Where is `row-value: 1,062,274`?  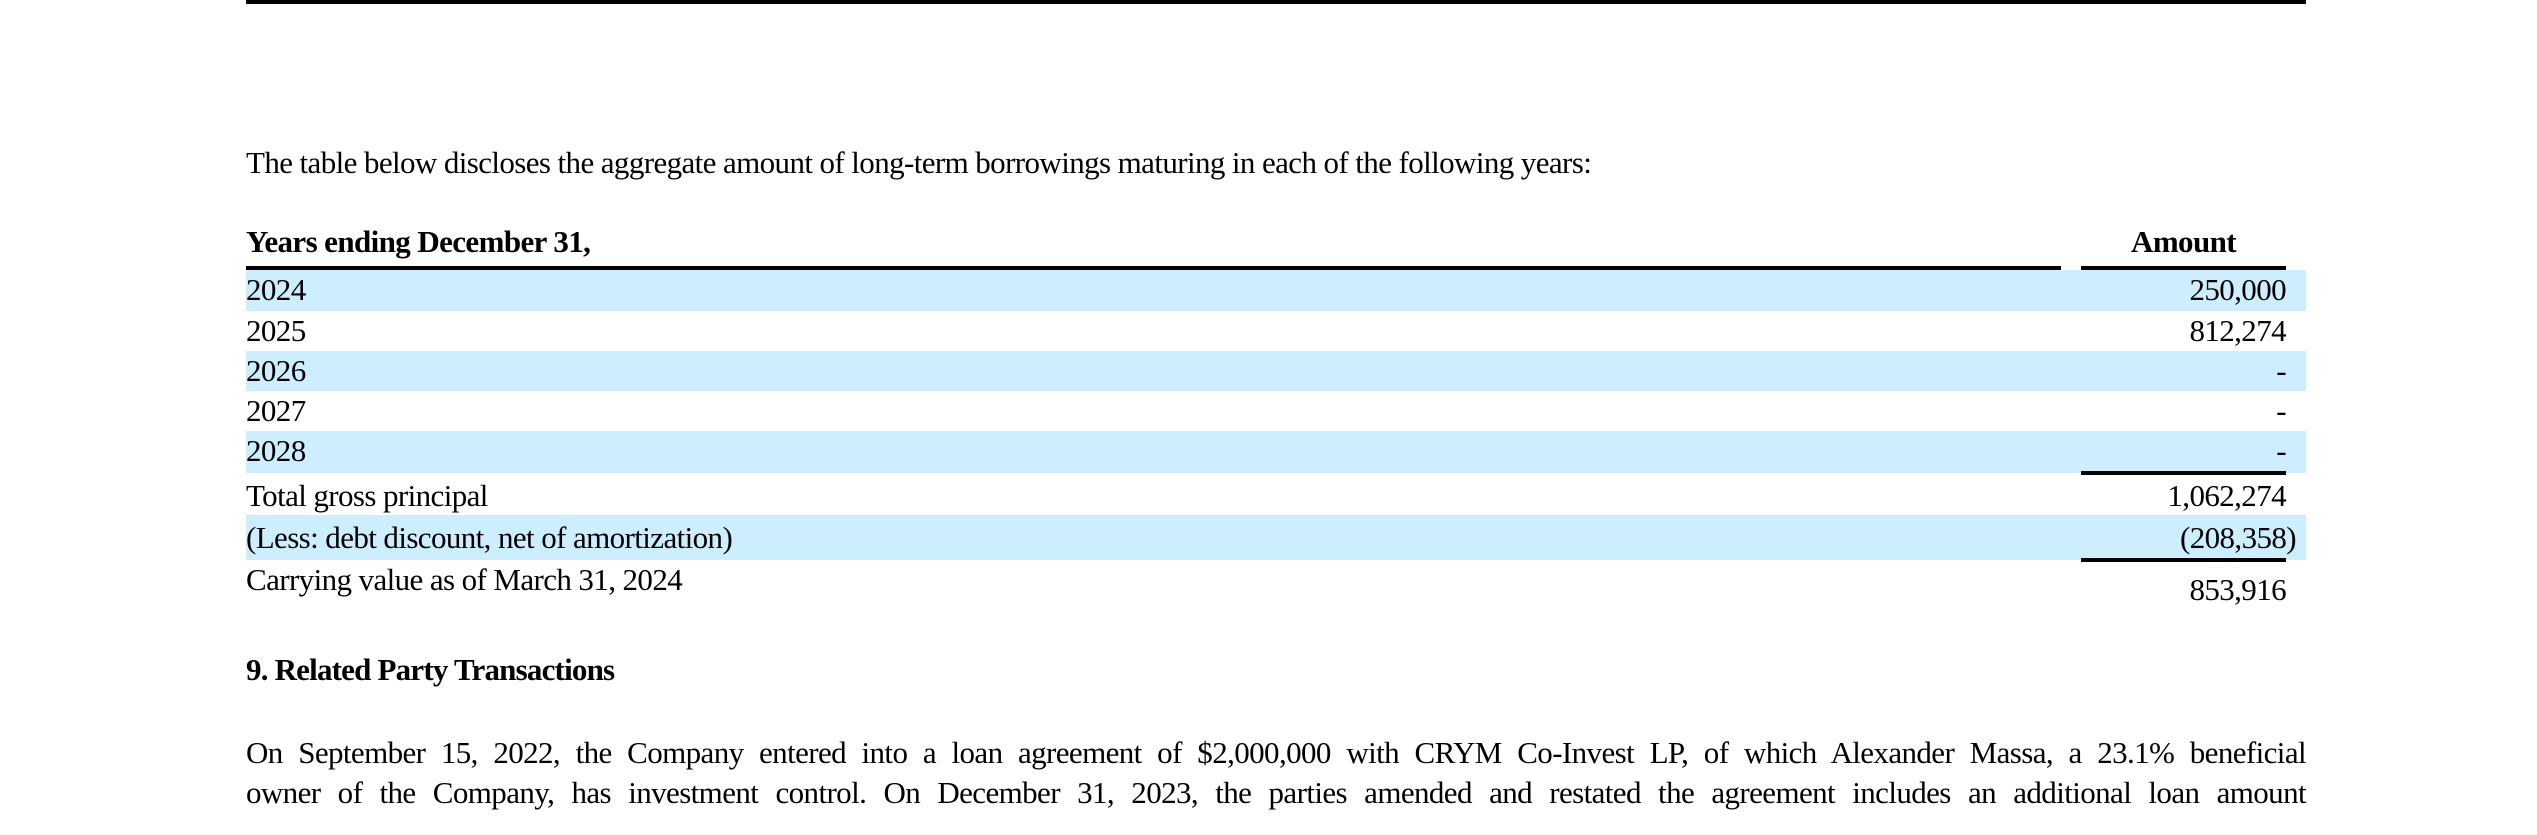
row-value: 1,062,274 is located at coordinates (2226, 495).